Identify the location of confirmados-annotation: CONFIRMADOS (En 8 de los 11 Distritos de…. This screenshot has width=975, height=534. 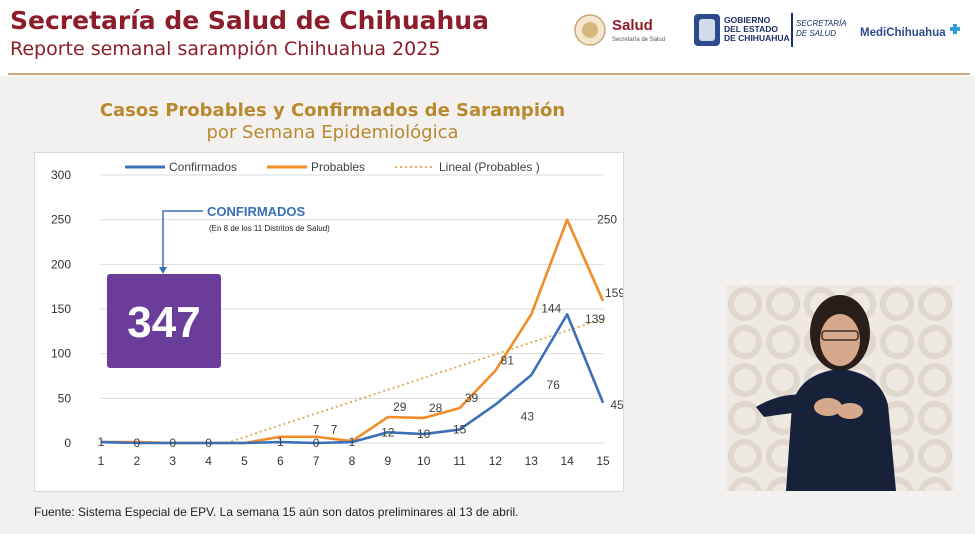
(218, 286).